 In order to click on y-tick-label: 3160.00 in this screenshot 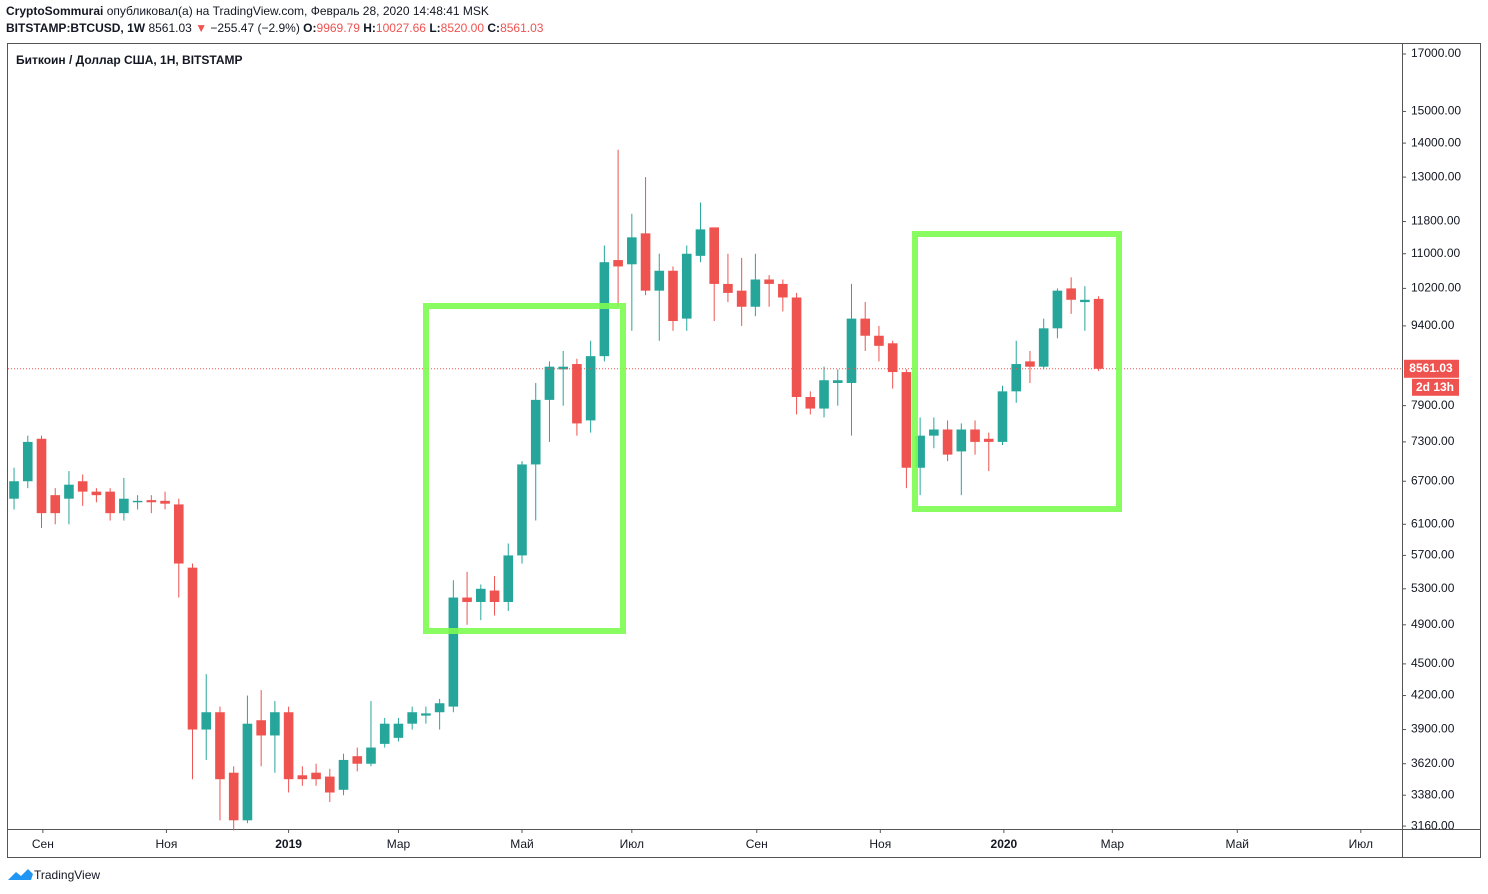, I will do `click(1433, 825)`.